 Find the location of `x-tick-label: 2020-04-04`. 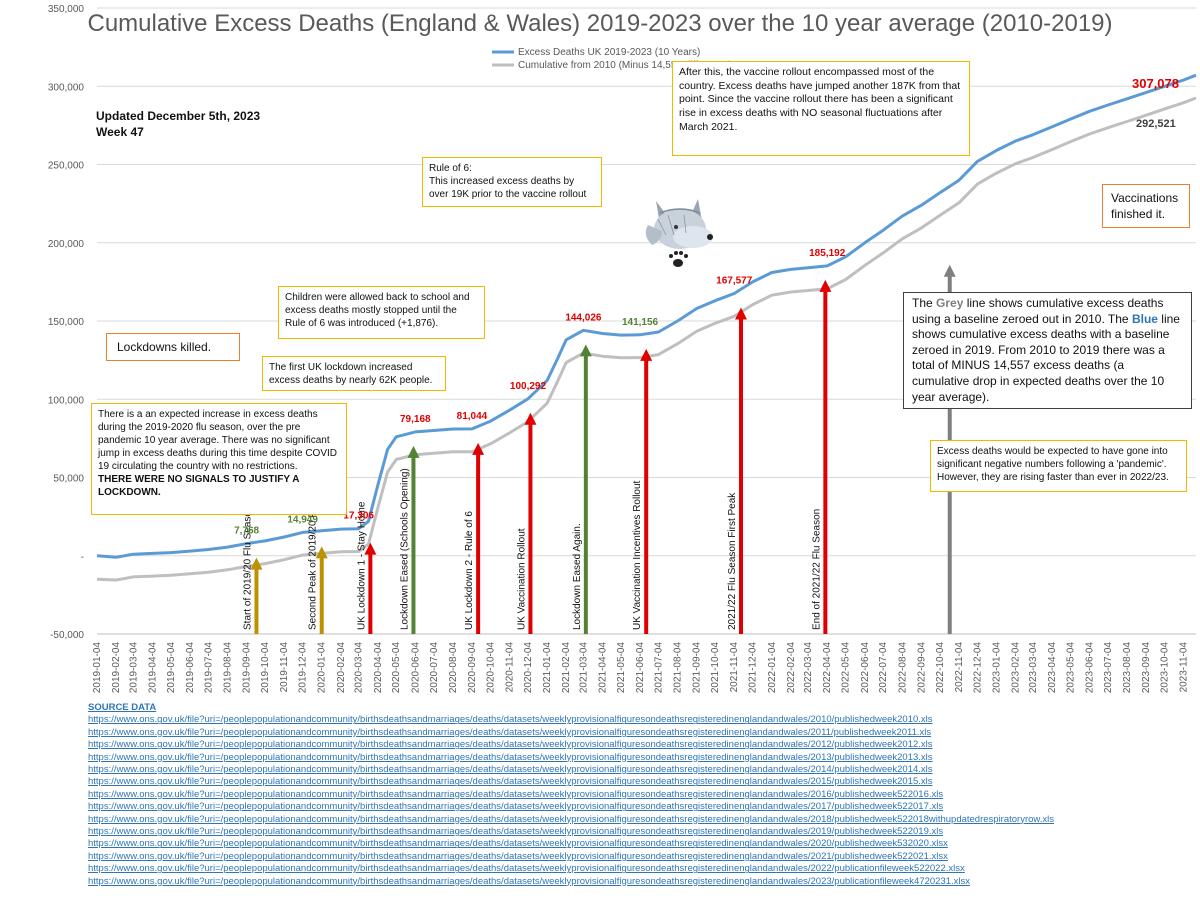

x-tick-label: 2020-04-04 is located at coordinates (378, 668).